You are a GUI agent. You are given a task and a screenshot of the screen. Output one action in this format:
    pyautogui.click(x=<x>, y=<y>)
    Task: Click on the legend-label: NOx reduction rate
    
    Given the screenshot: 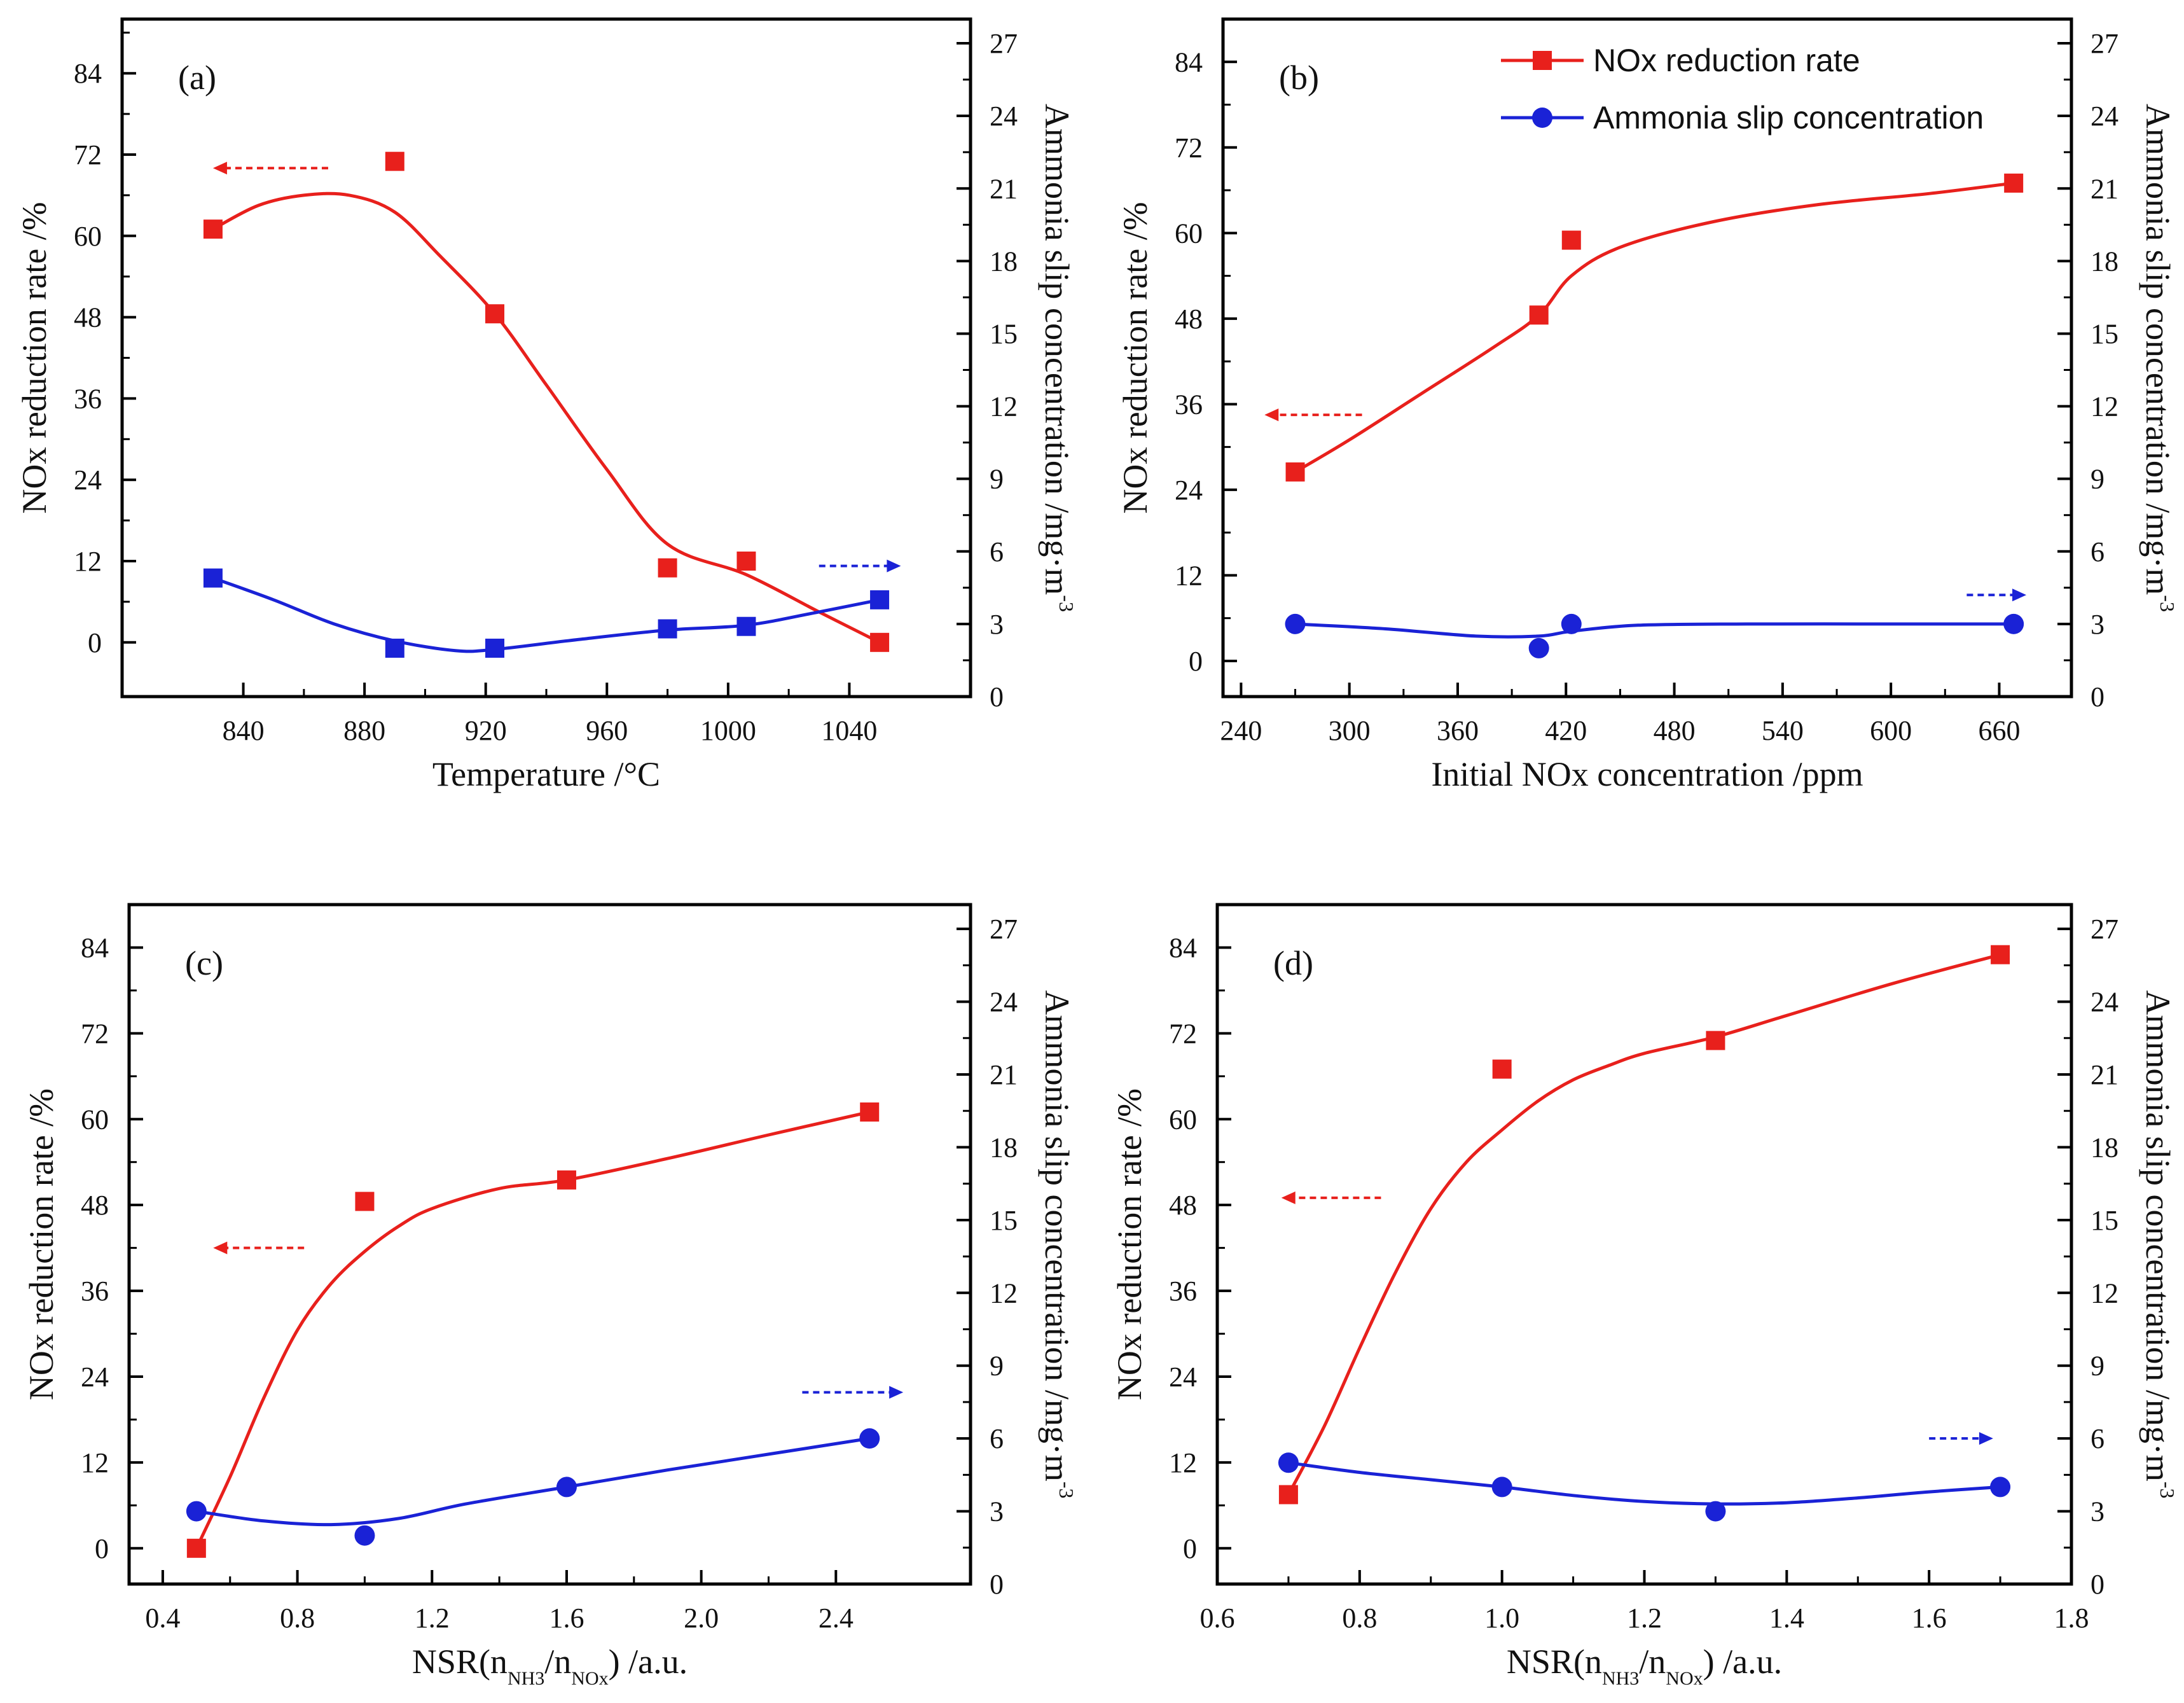 What is the action you would take?
    pyautogui.click(x=1727, y=60)
    